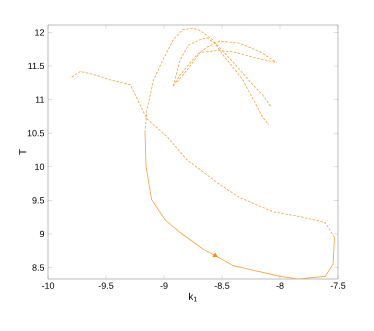 Image resolution: width=374 pixels, height=331 pixels. I want to click on y-tick-label: 9.5, so click(38, 200).